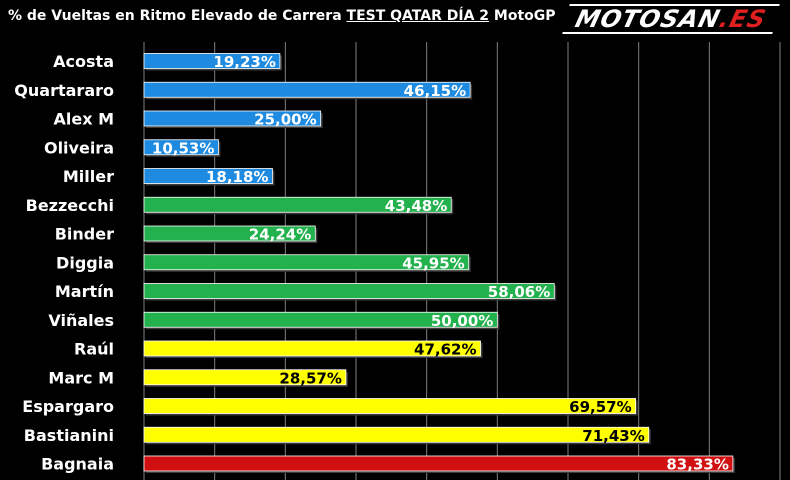  I want to click on category-label: Bagnaia, so click(77, 464).